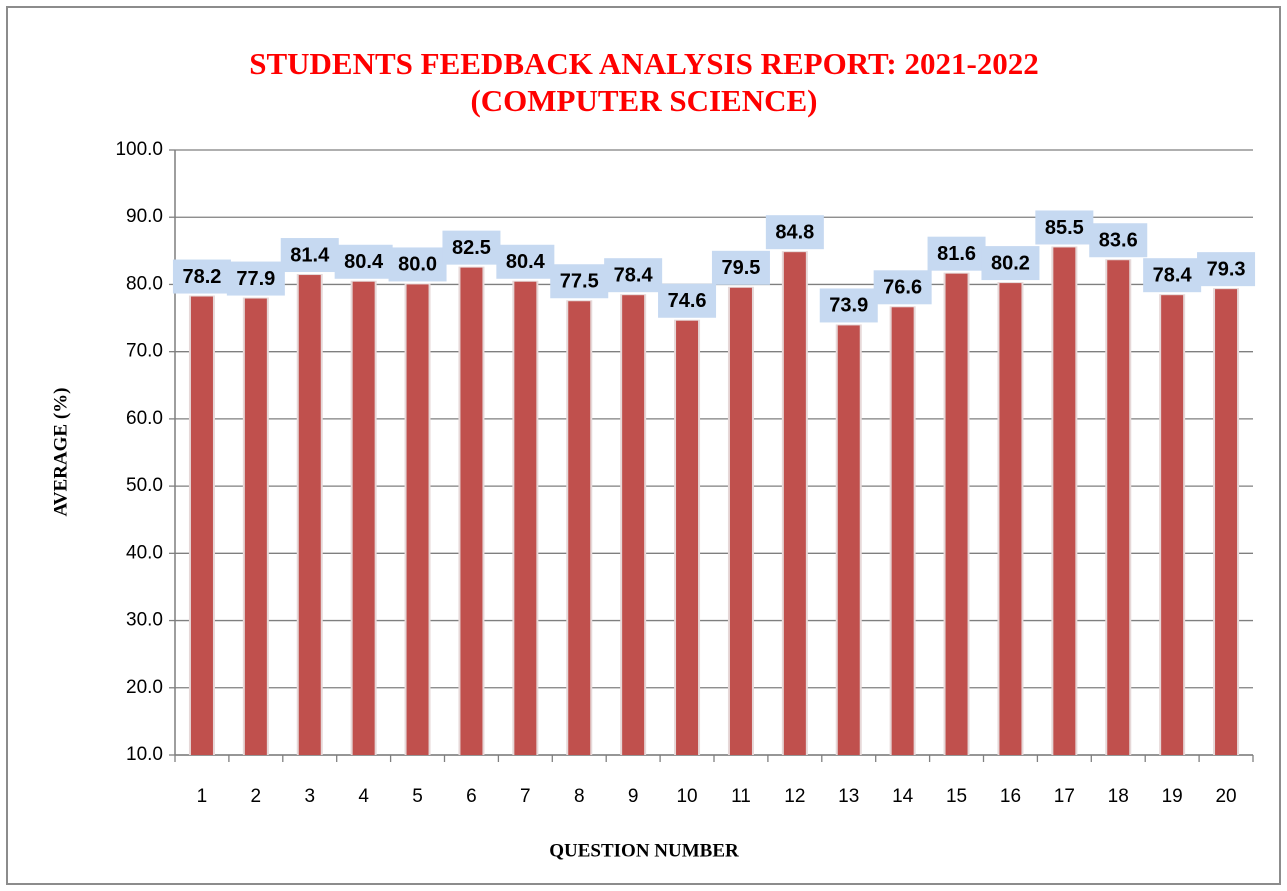 This screenshot has width=1287, height=891. What do you see at coordinates (144, 620) in the screenshot?
I see `y-tick-label: 30.0` at bounding box center [144, 620].